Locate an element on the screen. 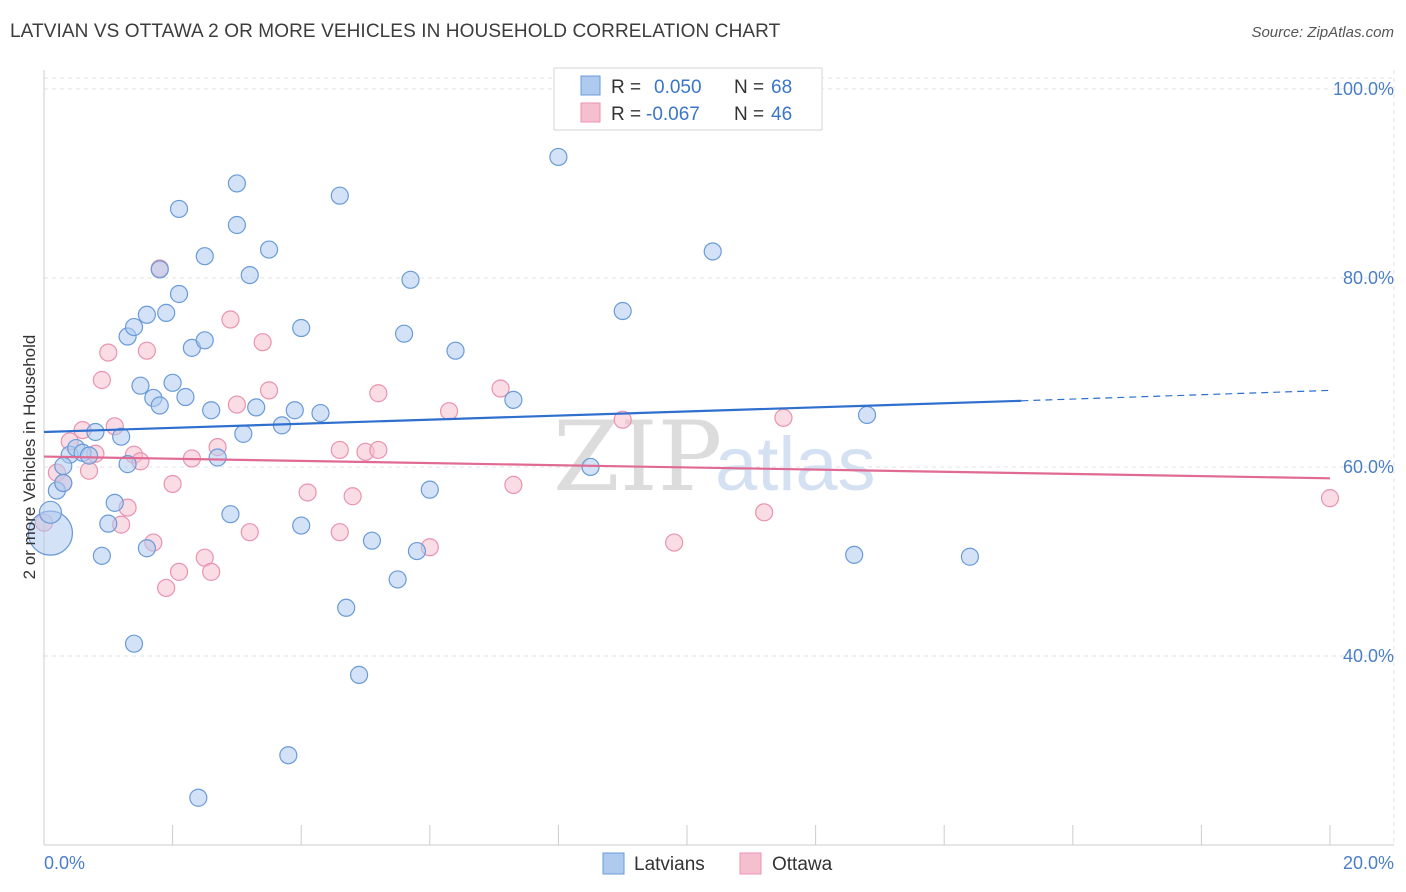  y-tick-label: 80.0% is located at coordinates (1368, 278).